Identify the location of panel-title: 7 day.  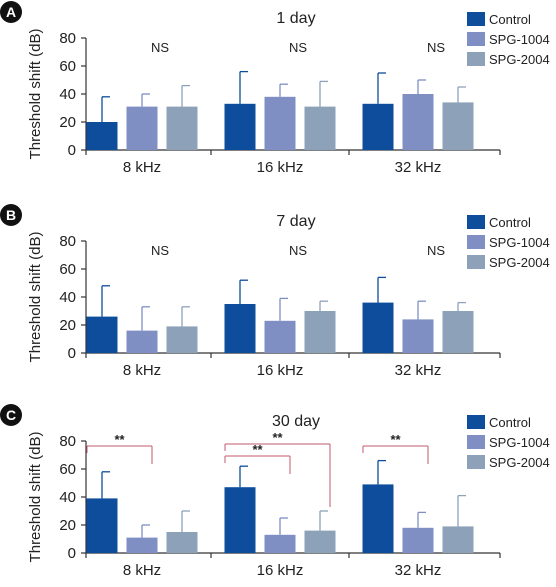
(295, 221).